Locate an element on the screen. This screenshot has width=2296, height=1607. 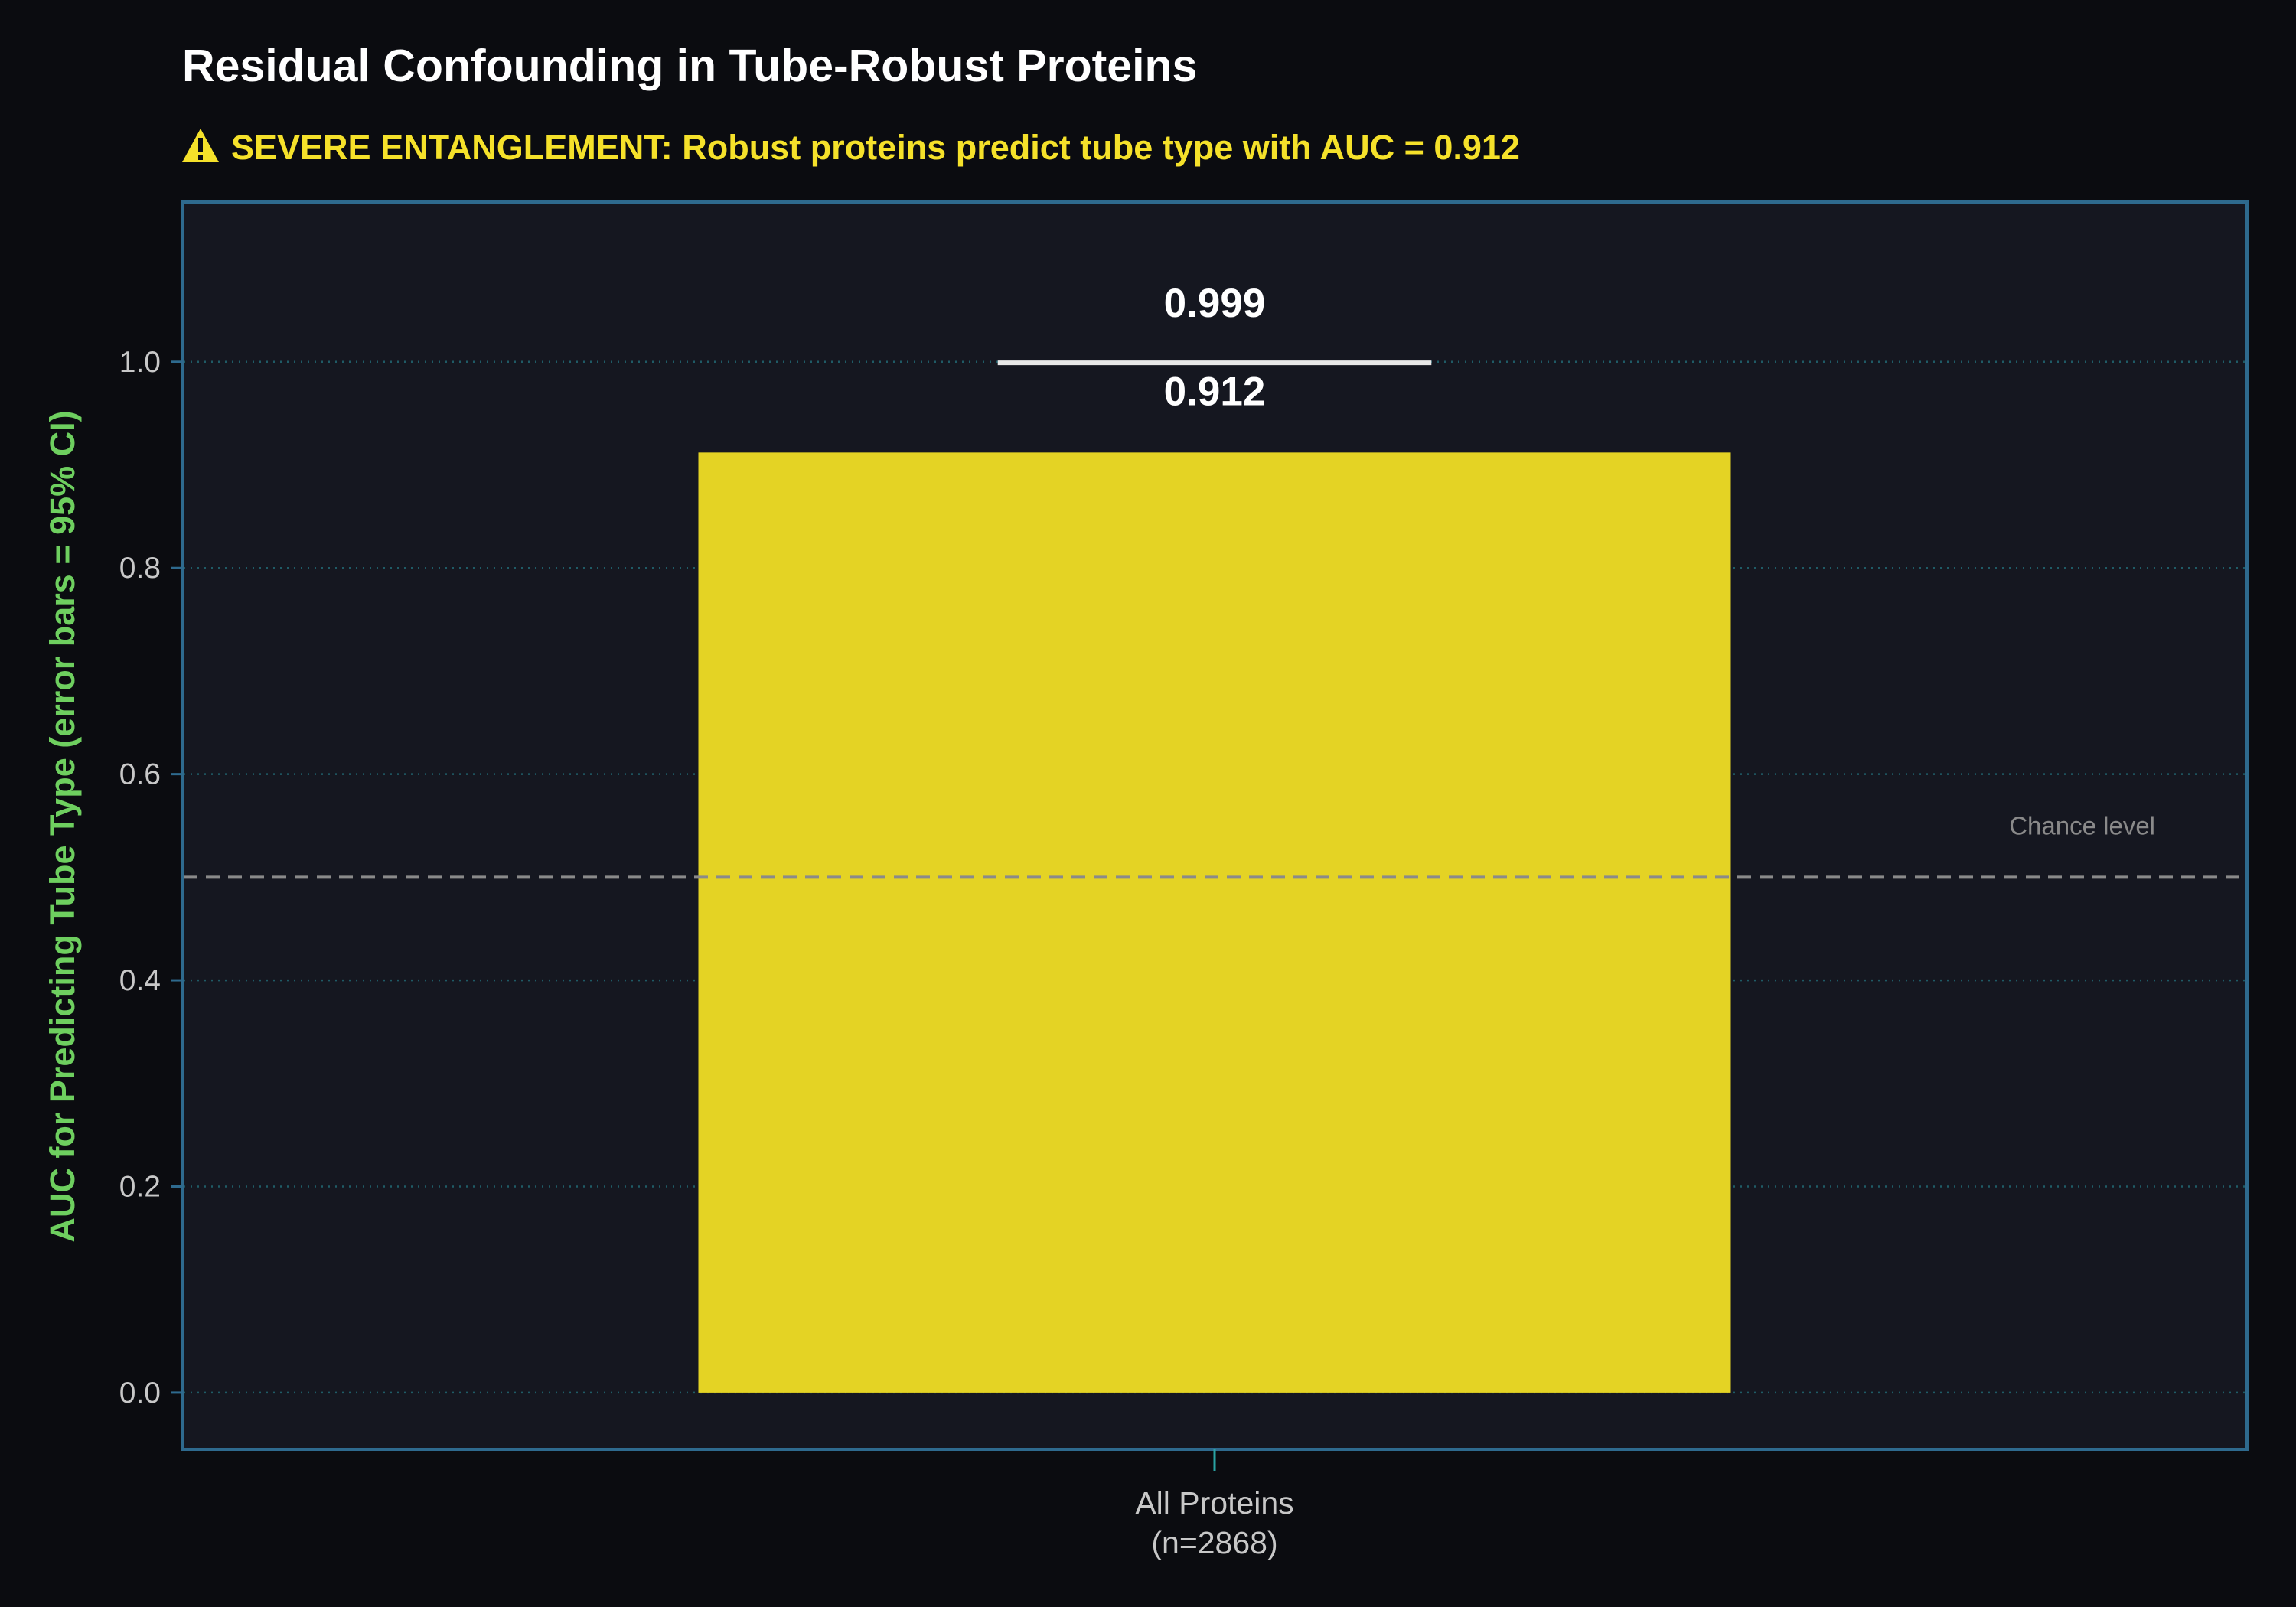
x-tick-label: All Proteins (n=2868) is located at coordinates (1214, 1523).